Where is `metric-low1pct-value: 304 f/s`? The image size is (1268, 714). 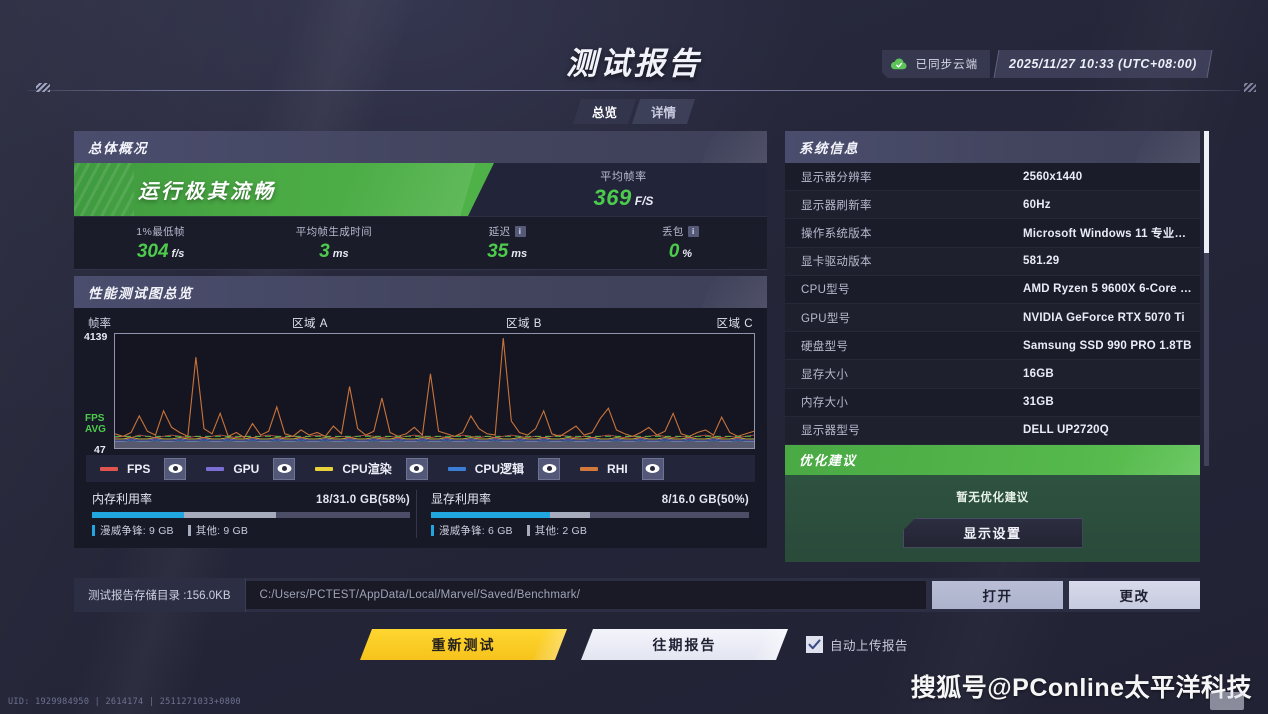
metric-low1pct-value: 304 f/s is located at coordinates (161, 252).